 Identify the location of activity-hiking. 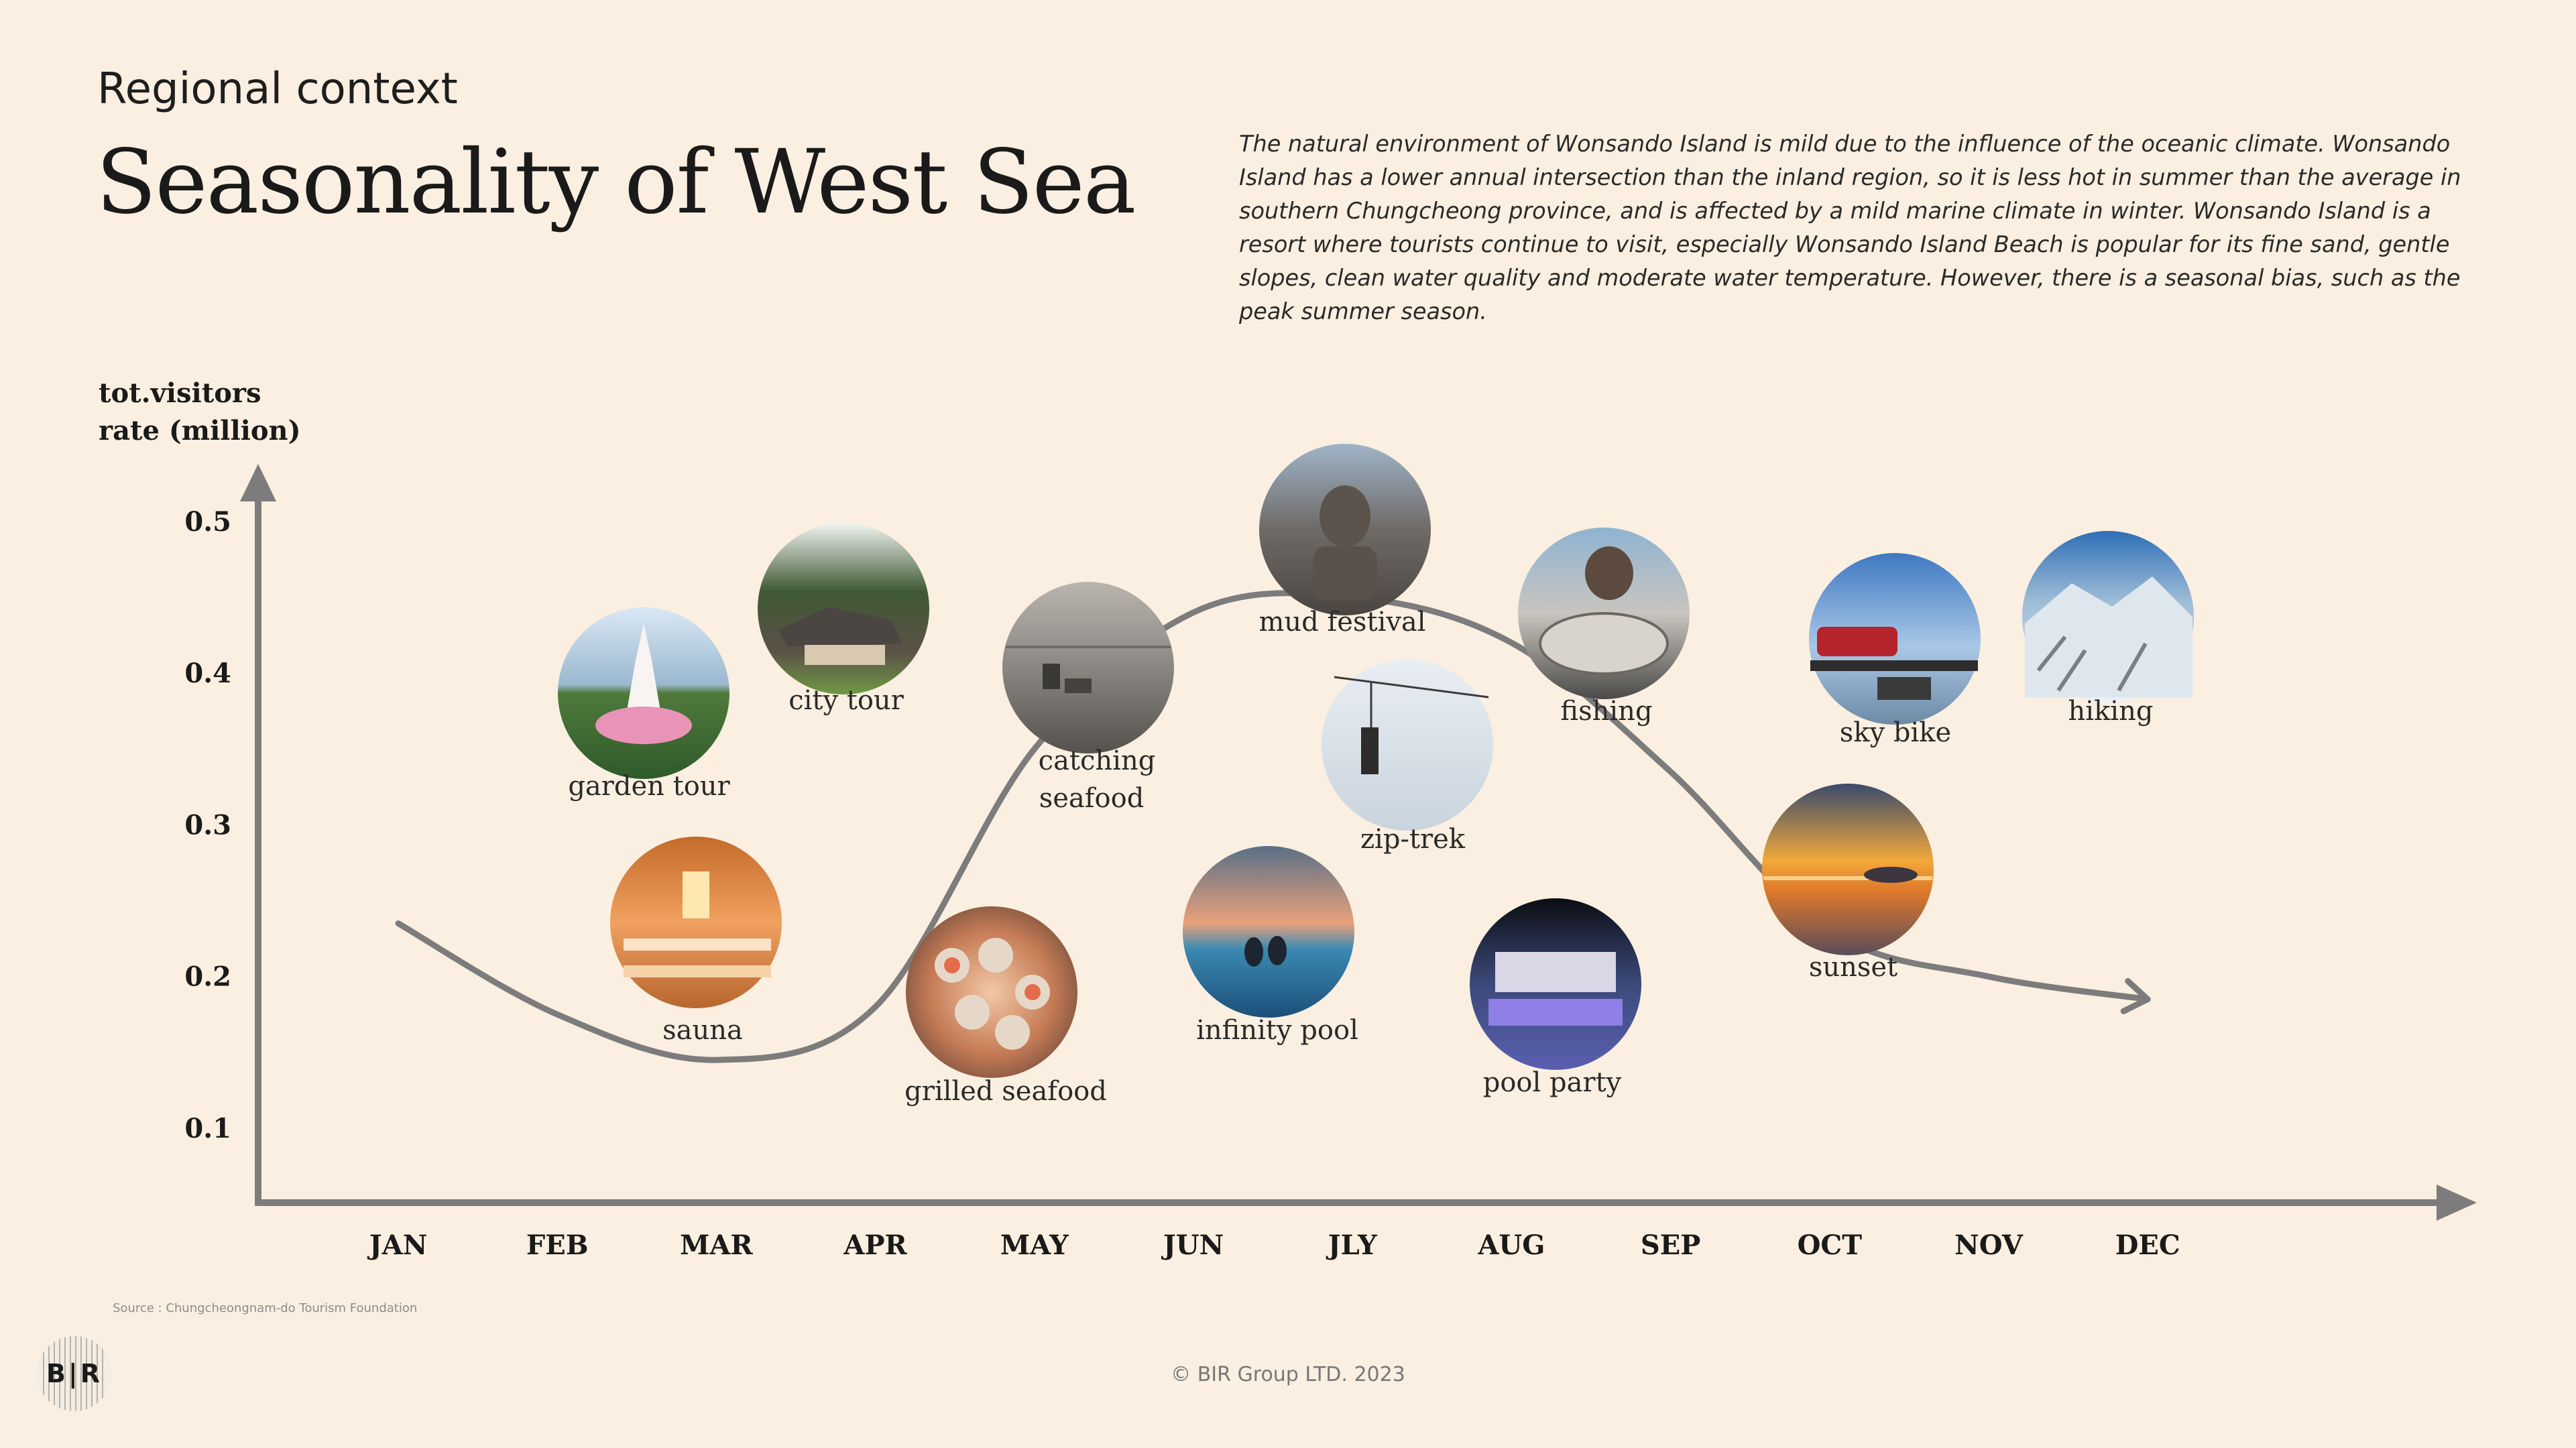
(2108, 617).